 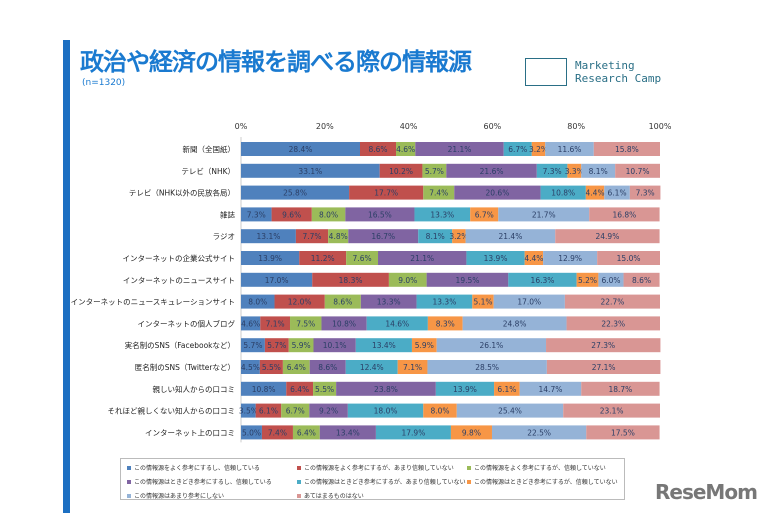 I want to click on category-label: テレビ（NHK）, so click(x=208, y=171).